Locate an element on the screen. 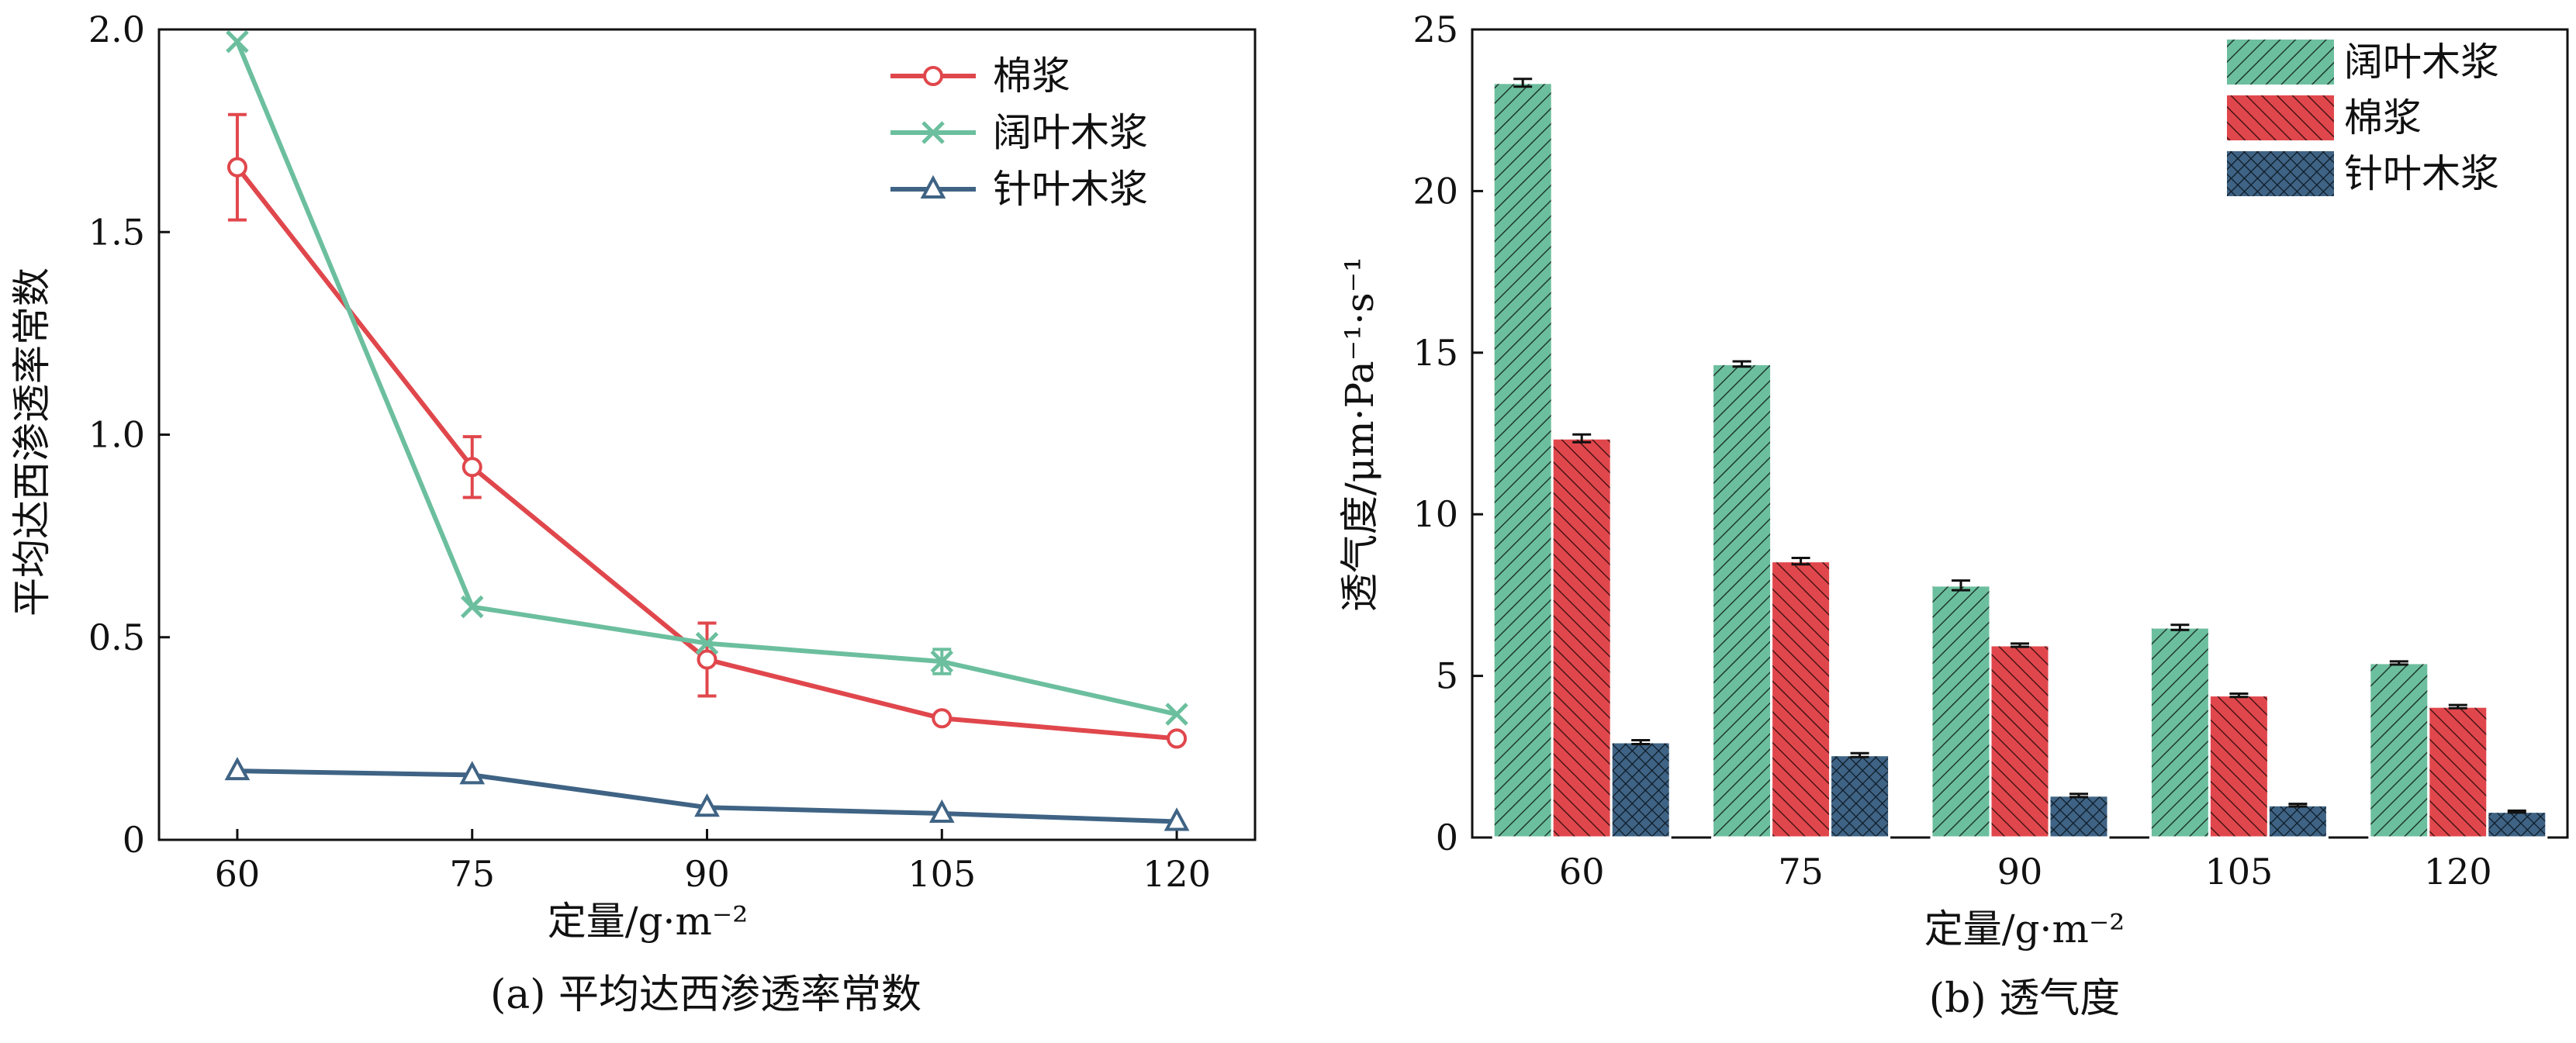 The height and width of the screenshot is (1043, 2576). x-tick-label-b: 105 is located at coordinates (2238, 872).